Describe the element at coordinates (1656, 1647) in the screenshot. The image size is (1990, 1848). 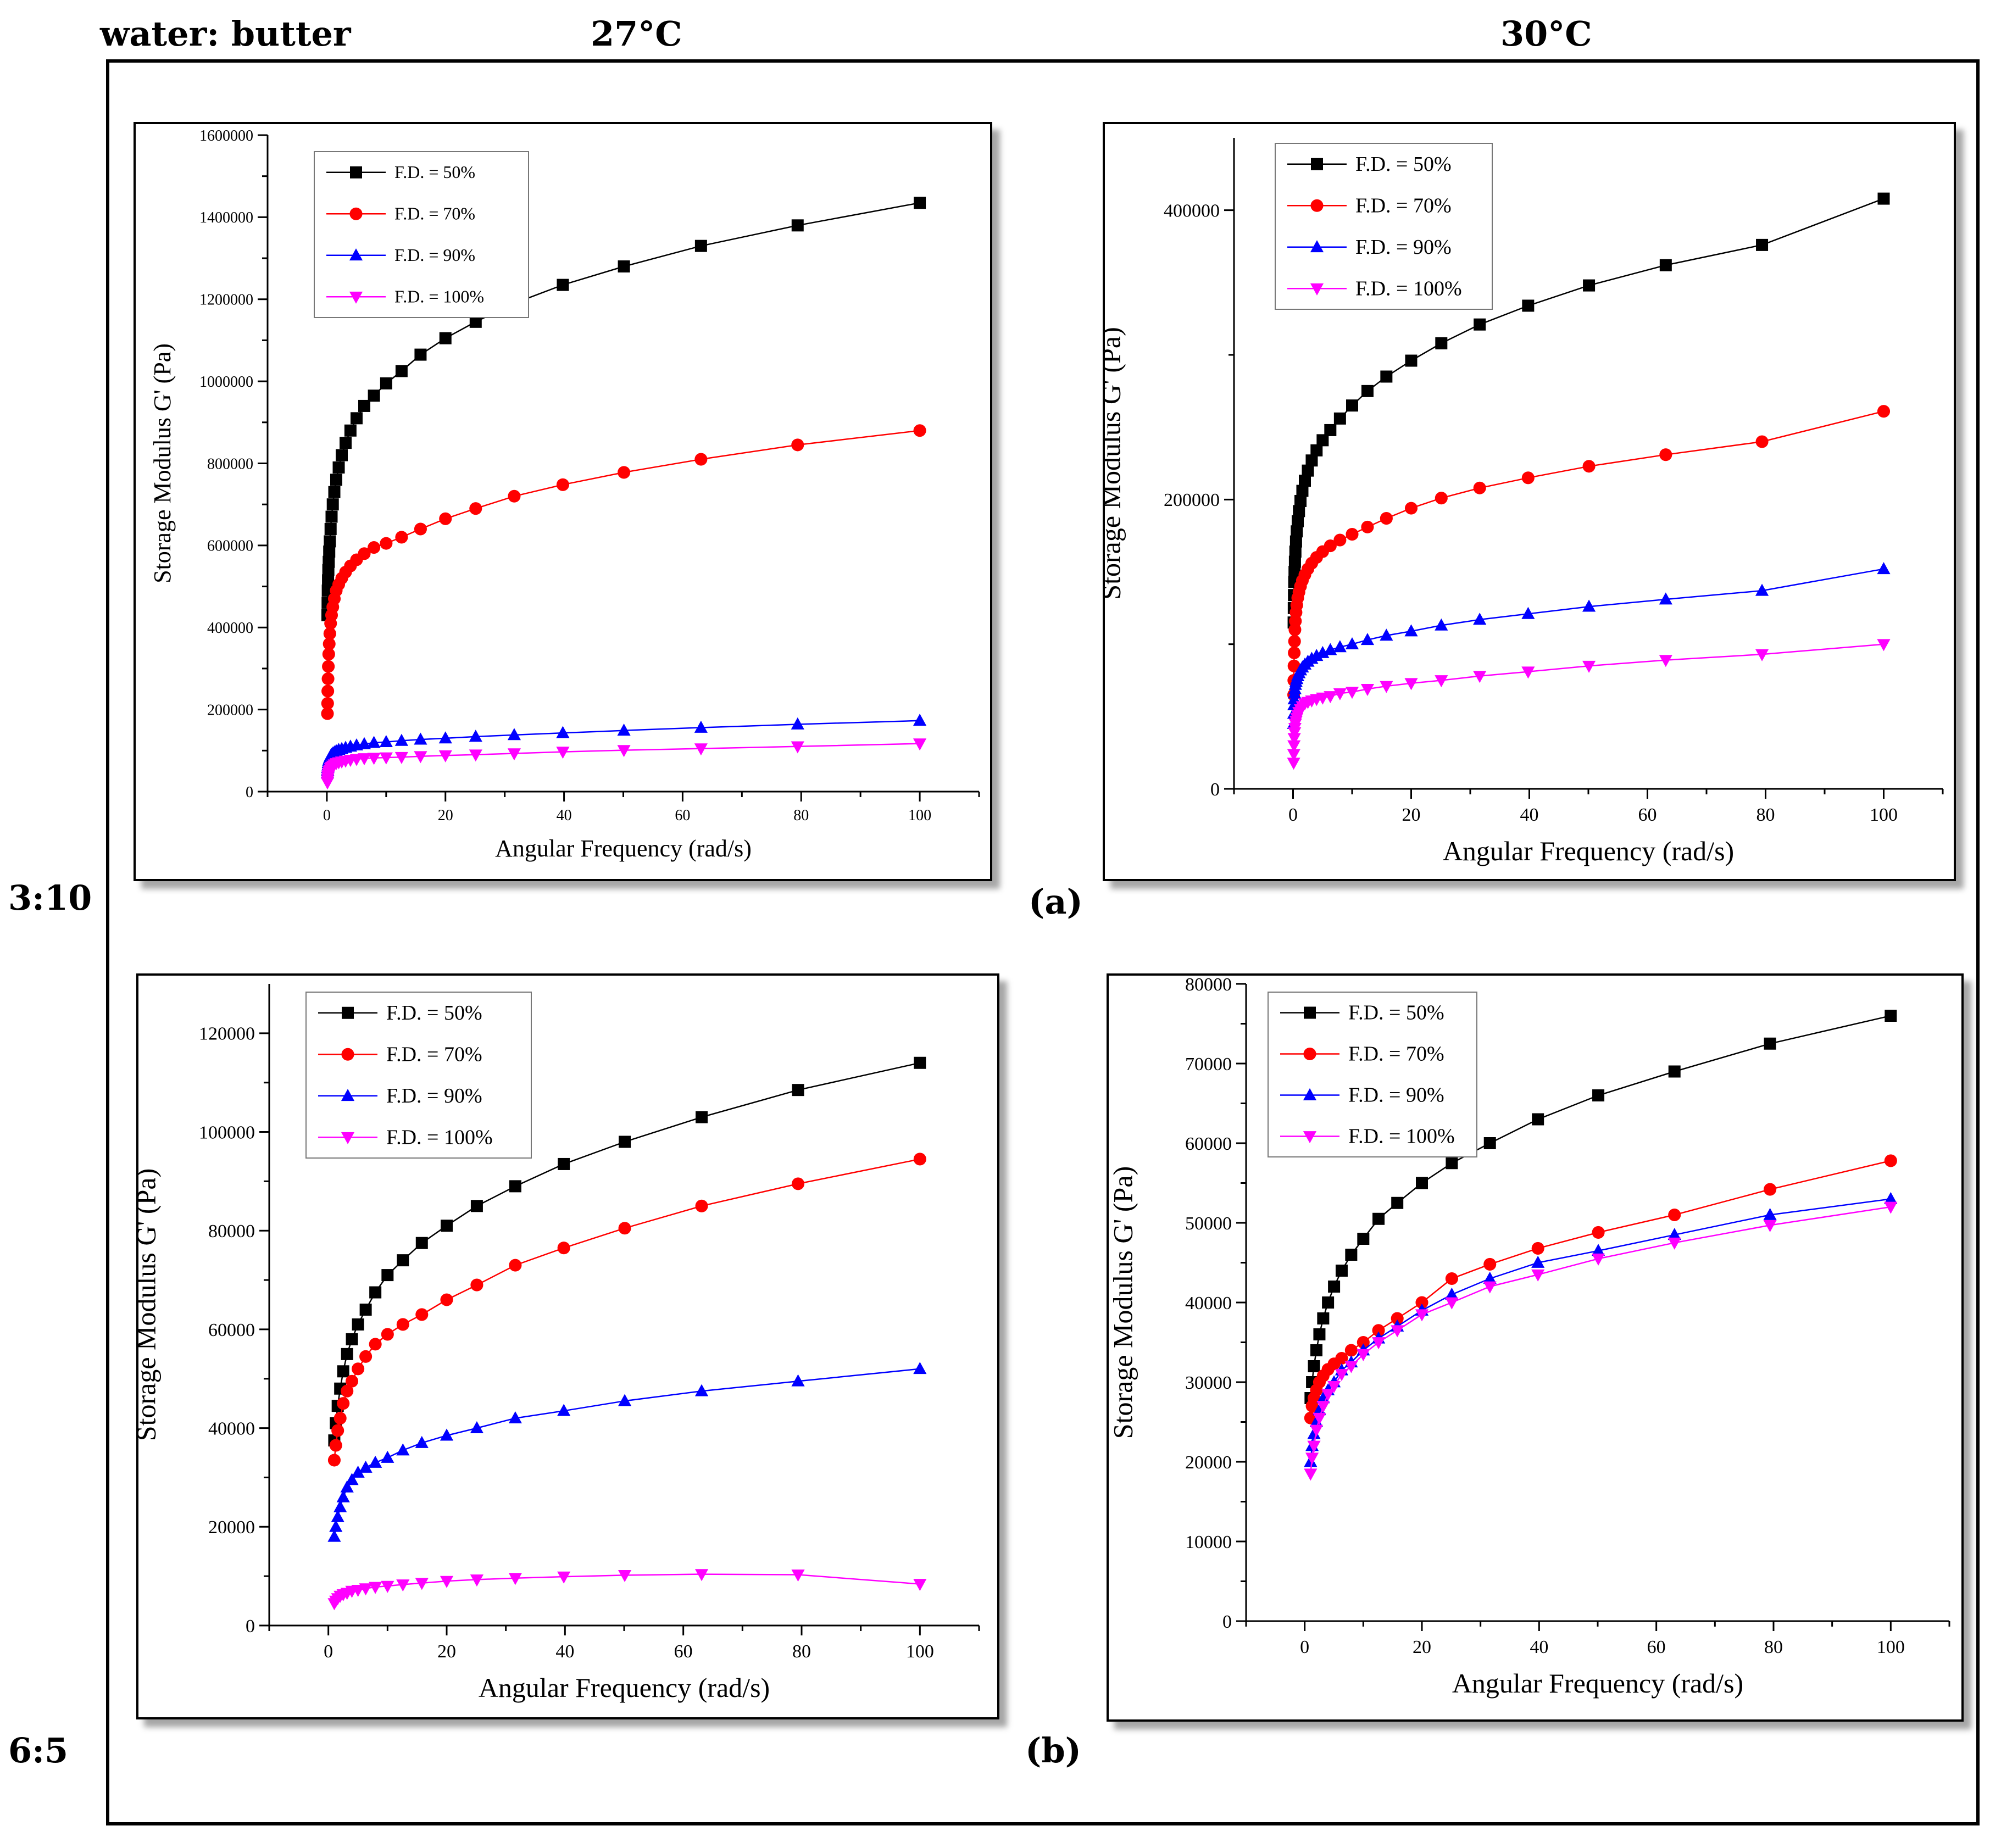
I see `x-tick-label: 60` at that location.